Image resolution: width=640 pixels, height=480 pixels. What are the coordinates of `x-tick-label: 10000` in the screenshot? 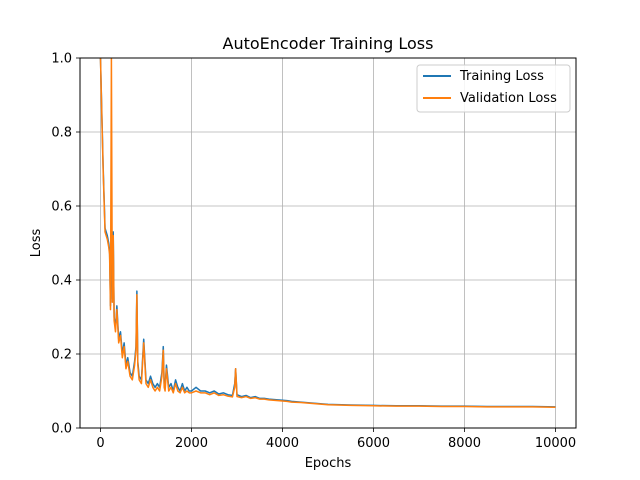 It's located at (555, 443).